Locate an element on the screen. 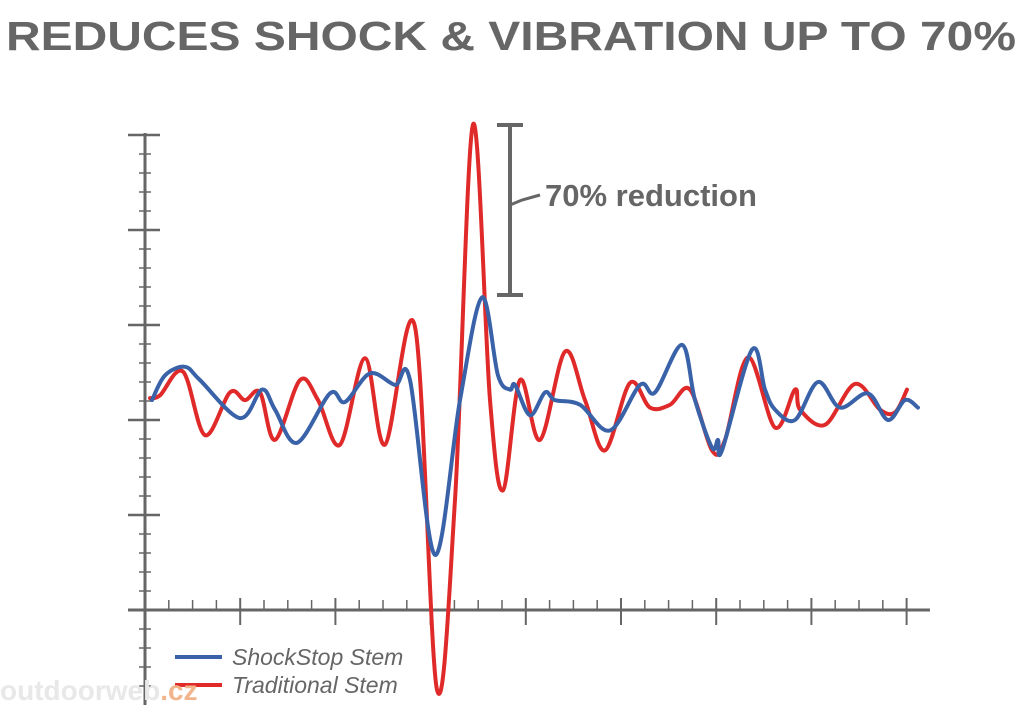 The height and width of the screenshot is (708, 1024). watermark-text: outdoorweb.cz is located at coordinates (99, 690).